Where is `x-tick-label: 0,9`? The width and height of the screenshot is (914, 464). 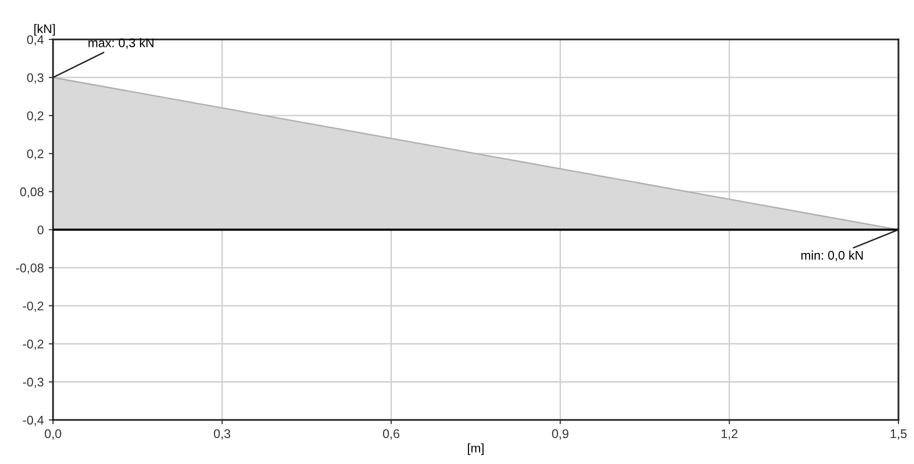 x-tick-label: 0,9 is located at coordinates (560, 434).